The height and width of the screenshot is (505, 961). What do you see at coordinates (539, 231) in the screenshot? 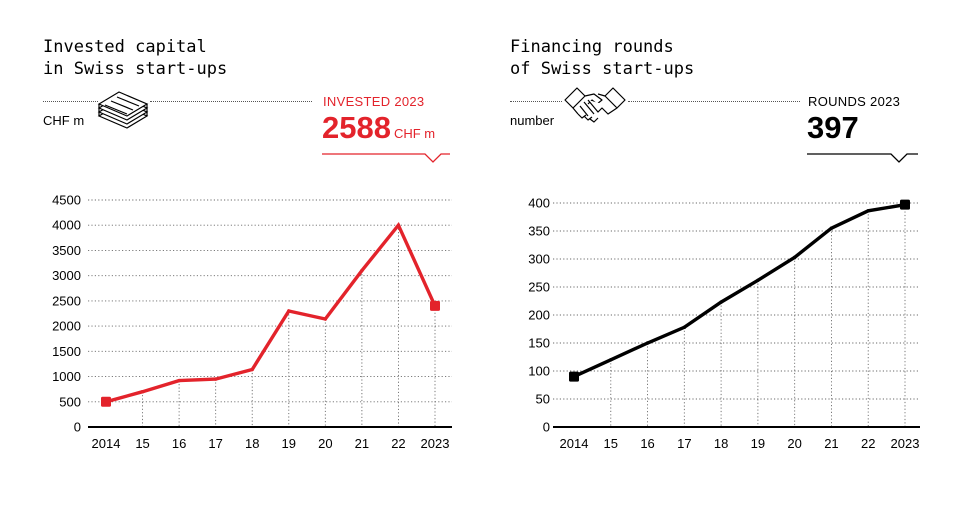
I see `y-tick-label: 350` at bounding box center [539, 231].